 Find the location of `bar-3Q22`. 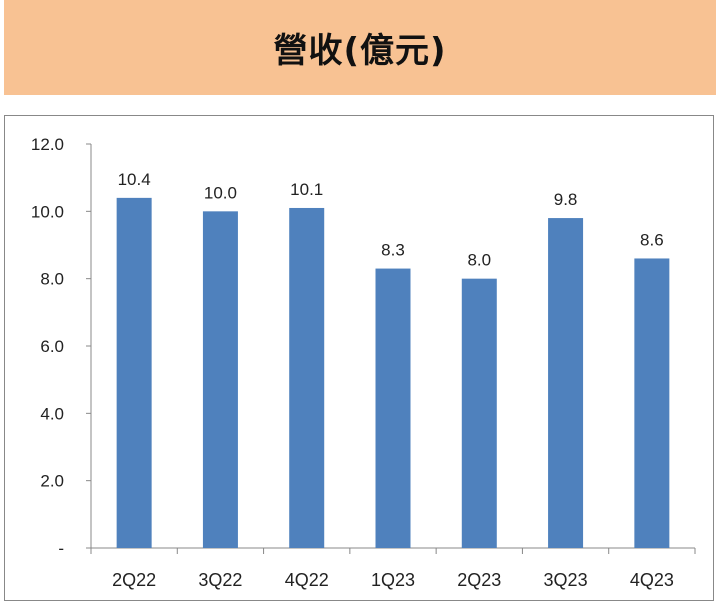

bar-3Q22 is located at coordinates (220, 380).